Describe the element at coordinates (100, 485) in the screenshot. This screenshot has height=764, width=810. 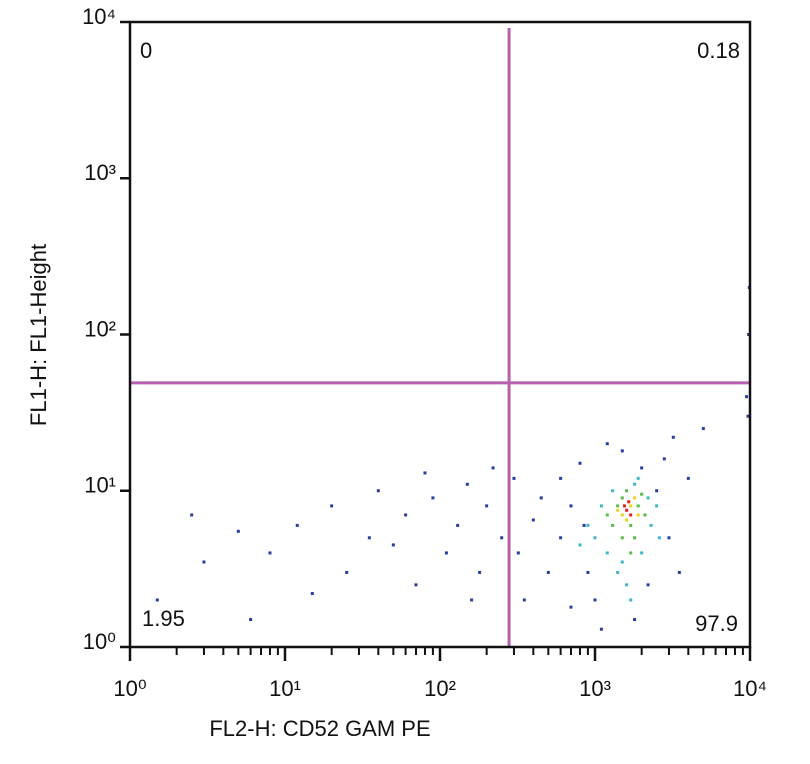
I see `y-tick-label: 10¹` at that location.